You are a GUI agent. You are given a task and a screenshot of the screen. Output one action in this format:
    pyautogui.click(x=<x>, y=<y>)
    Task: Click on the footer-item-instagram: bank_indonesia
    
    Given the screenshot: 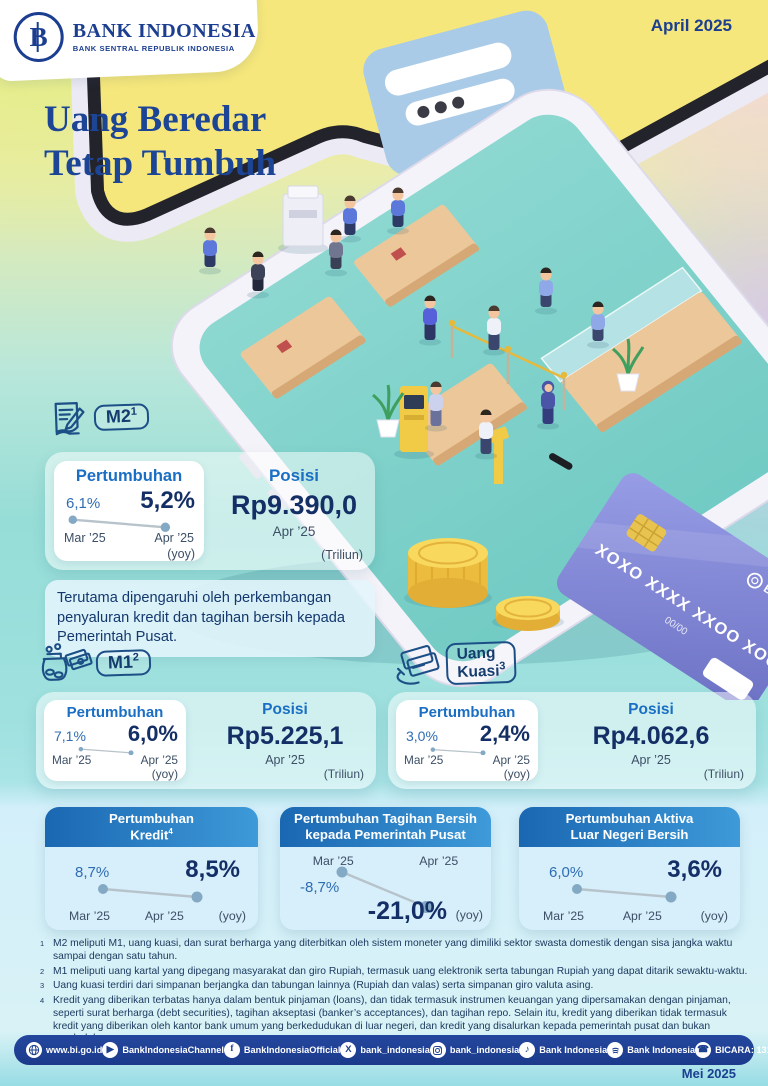 What is the action you would take?
    pyautogui.click(x=474, y=1050)
    